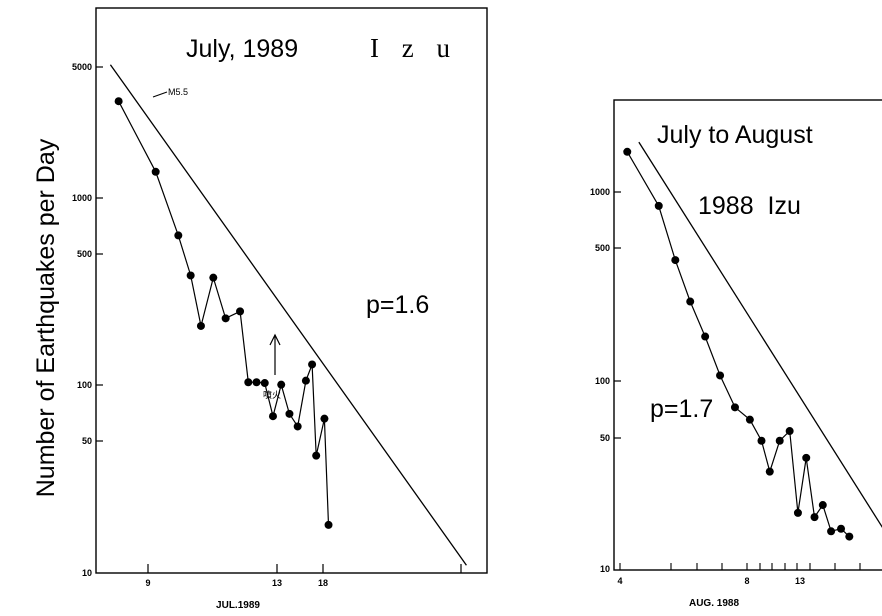  Describe the element at coordinates (84, 254) in the screenshot. I see `left-ytick-label: 500` at that location.